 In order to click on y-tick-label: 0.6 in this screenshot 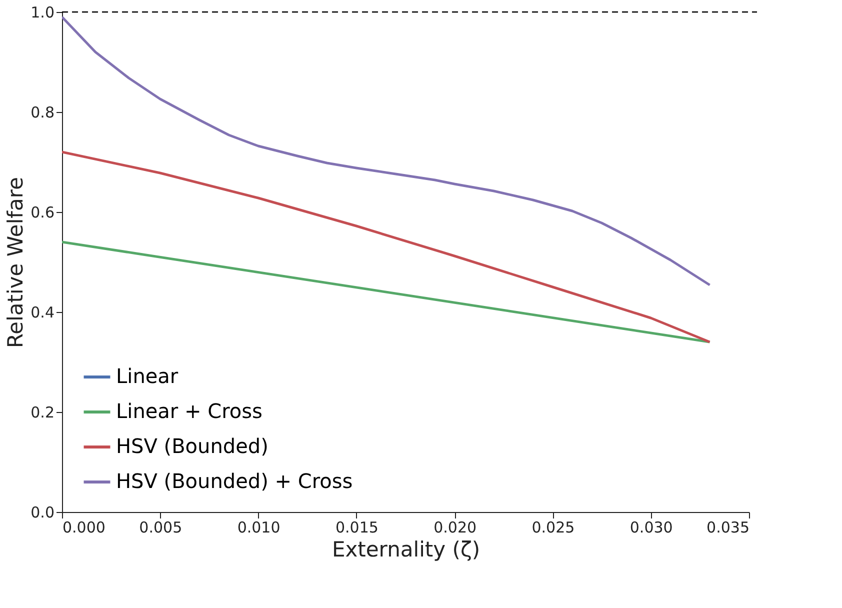, I will do `click(42, 213)`.